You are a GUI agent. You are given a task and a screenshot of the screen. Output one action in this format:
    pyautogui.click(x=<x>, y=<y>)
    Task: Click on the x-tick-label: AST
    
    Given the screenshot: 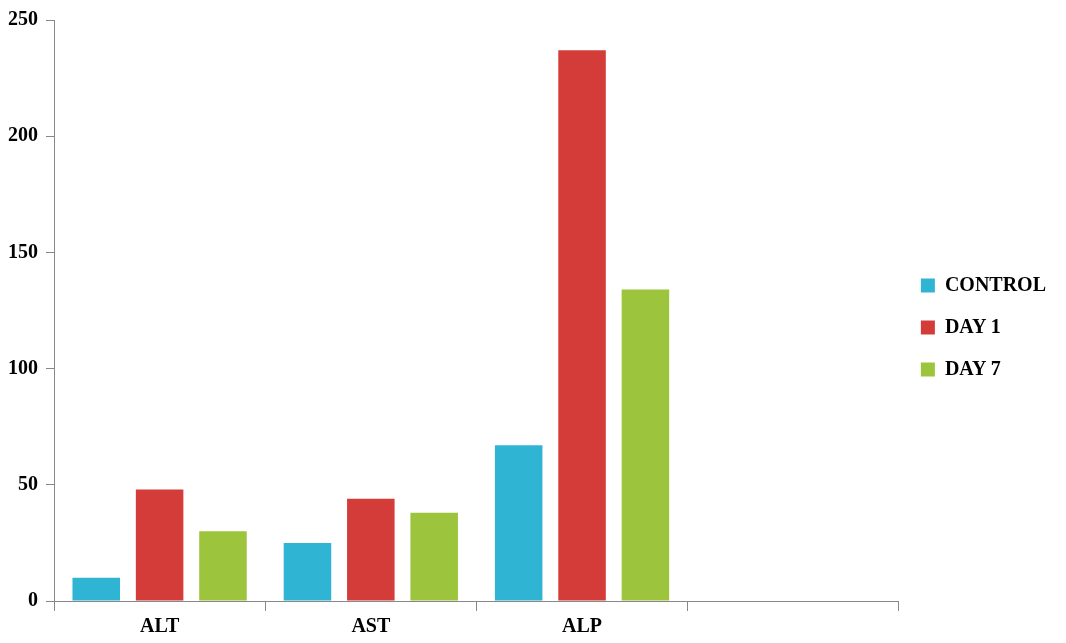 What is the action you would take?
    pyautogui.click(x=371, y=625)
    